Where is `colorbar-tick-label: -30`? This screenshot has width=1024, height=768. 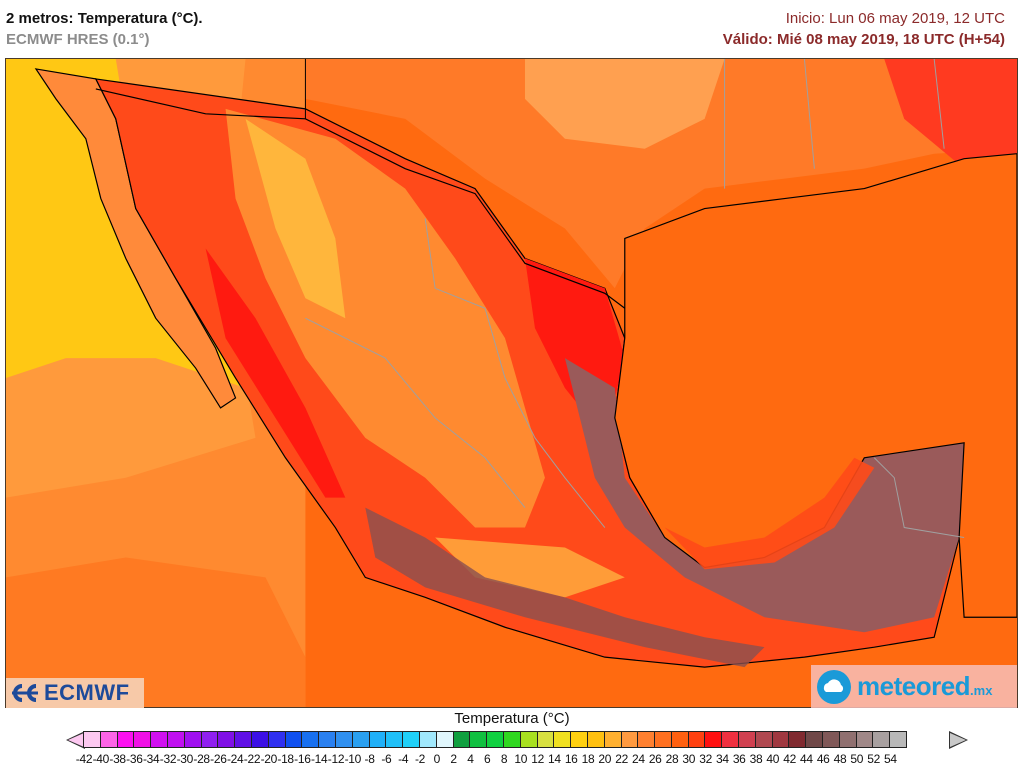
colorbar-tick-label: -30 is located at coordinates (185, 759).